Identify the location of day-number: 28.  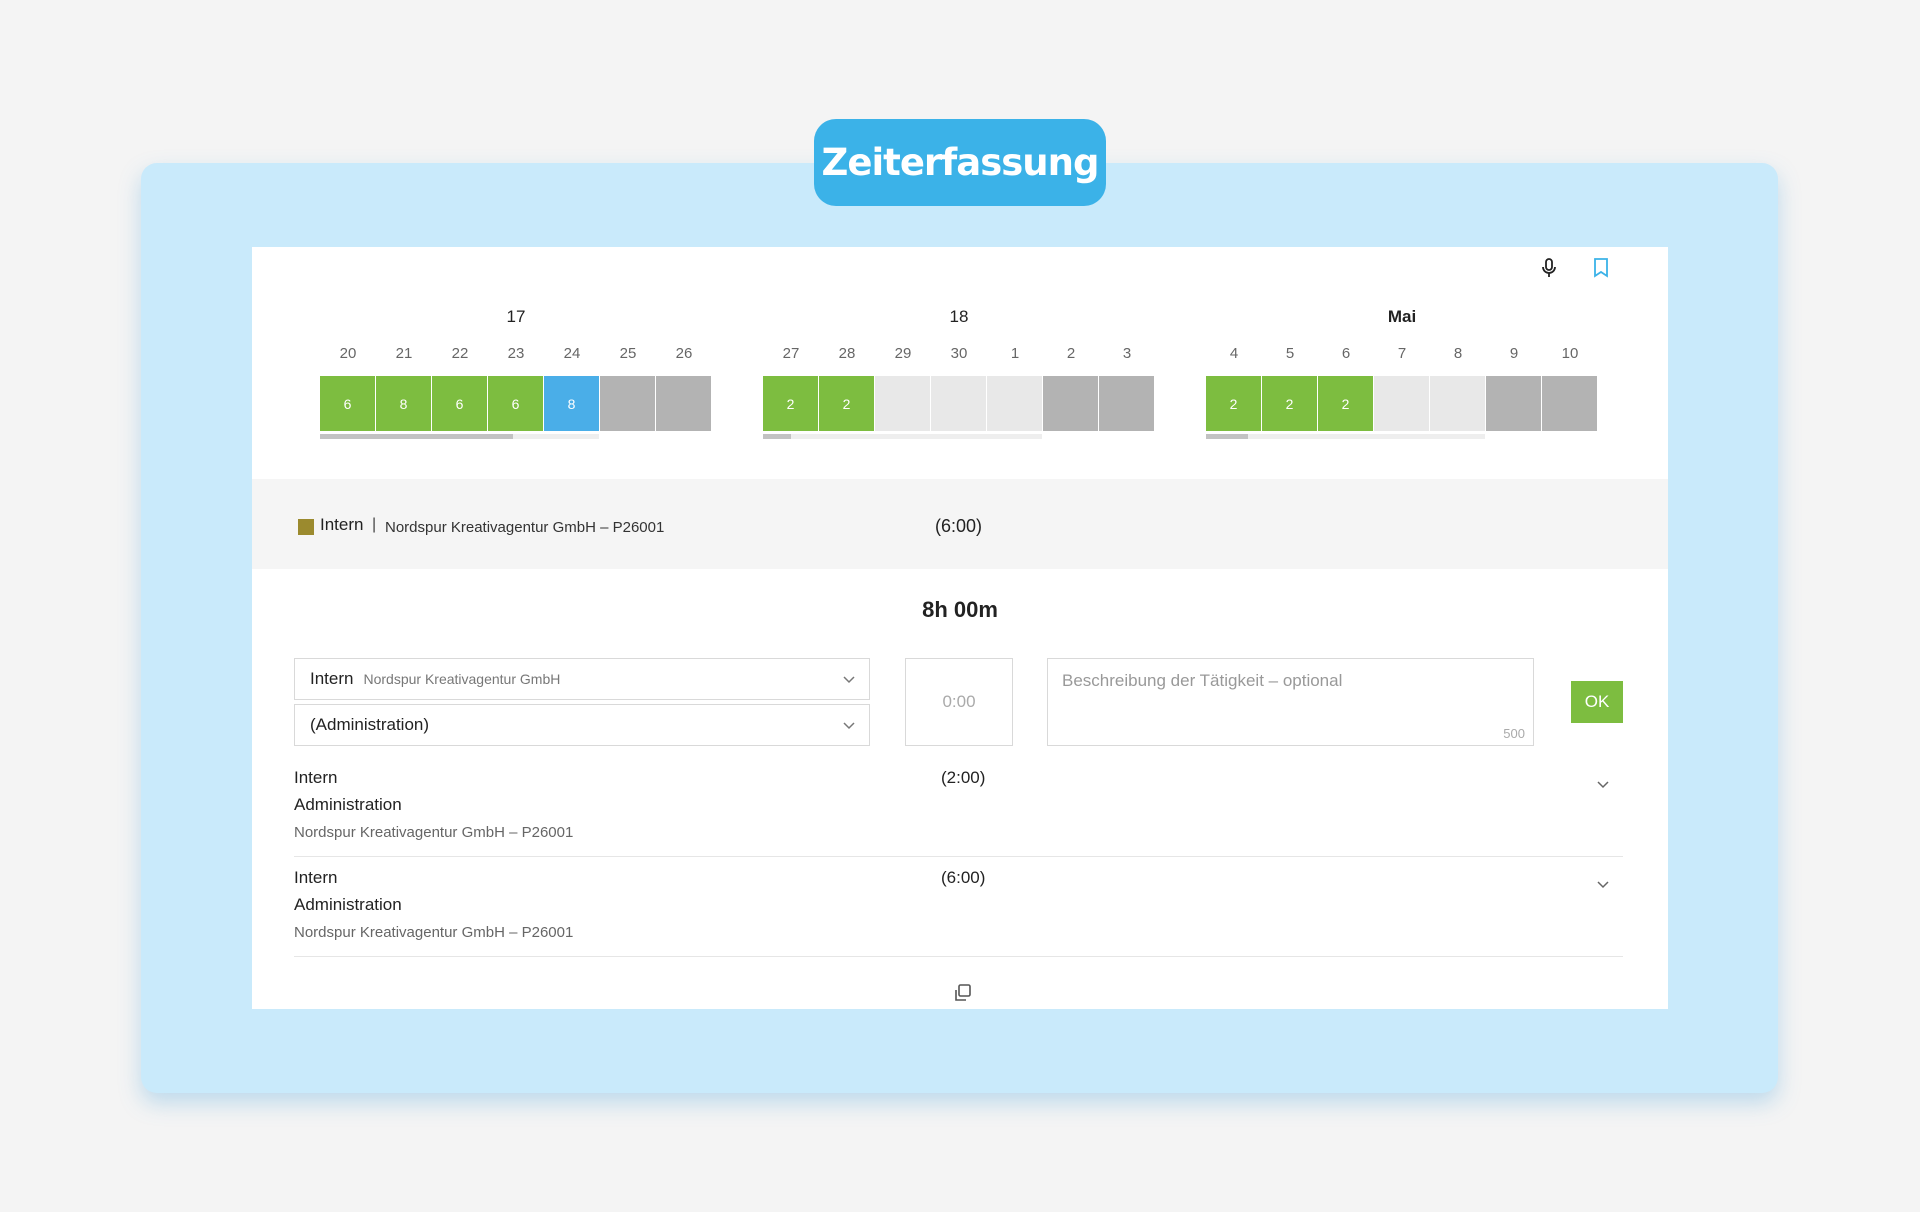
(847, 353).